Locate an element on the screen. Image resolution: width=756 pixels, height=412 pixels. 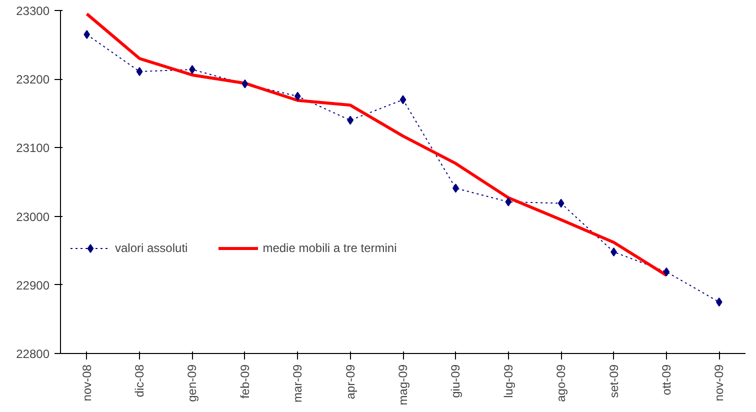
y-tick-label: 23300 is located at coordinates (33, 11).